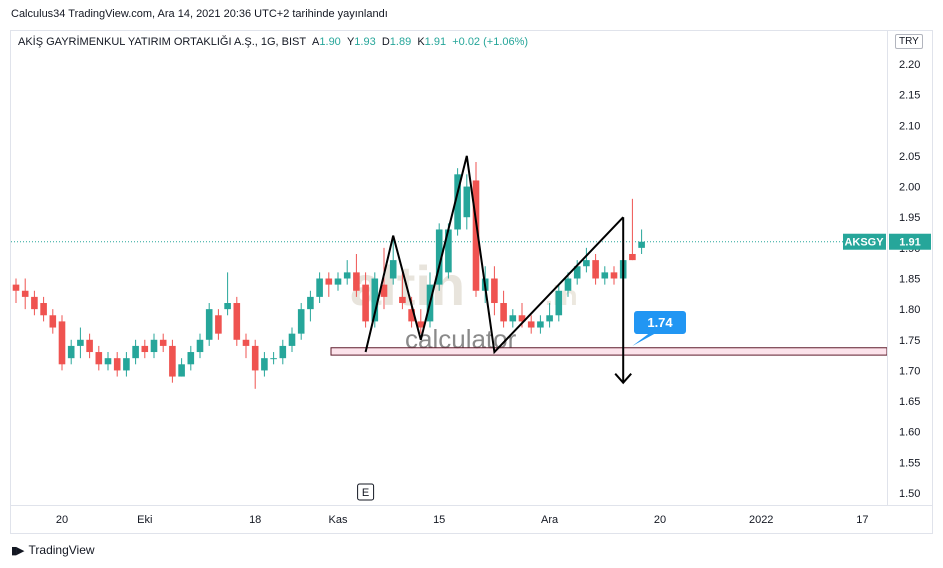  What do you see at coordinates (61, 550) in the screenshot?
I see `tradingview-label: TradingView` at bounding box center [61, 550].